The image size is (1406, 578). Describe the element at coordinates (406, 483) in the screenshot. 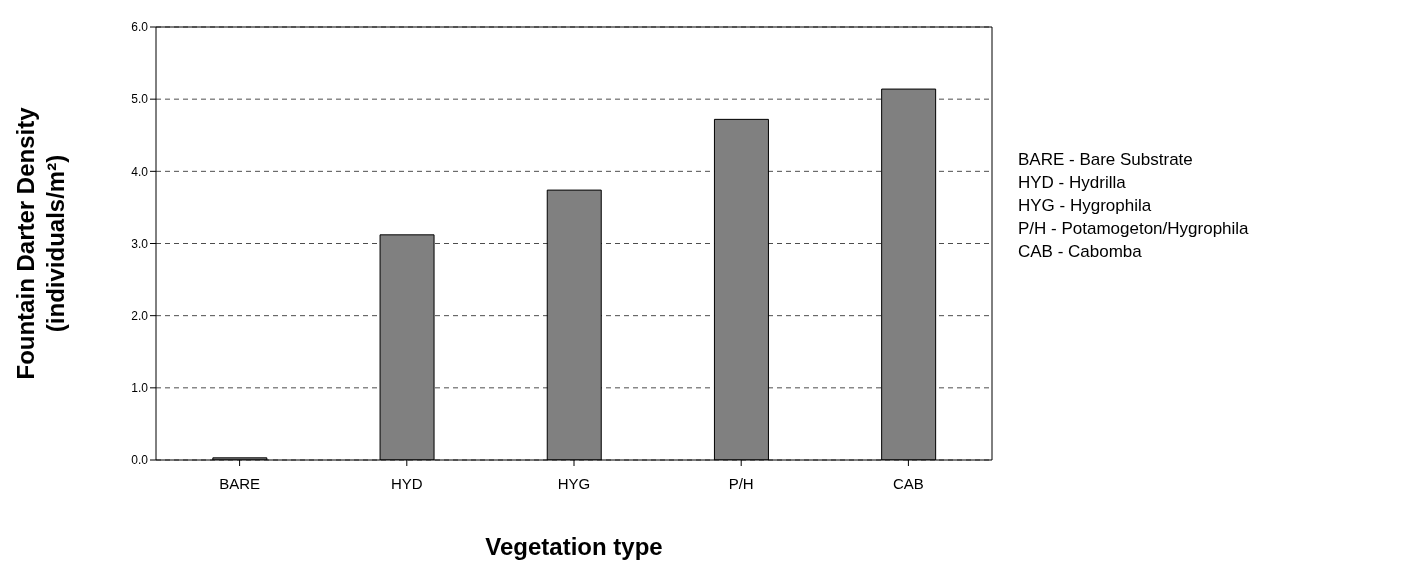

I see `x-tick-label: HYD` at that location.